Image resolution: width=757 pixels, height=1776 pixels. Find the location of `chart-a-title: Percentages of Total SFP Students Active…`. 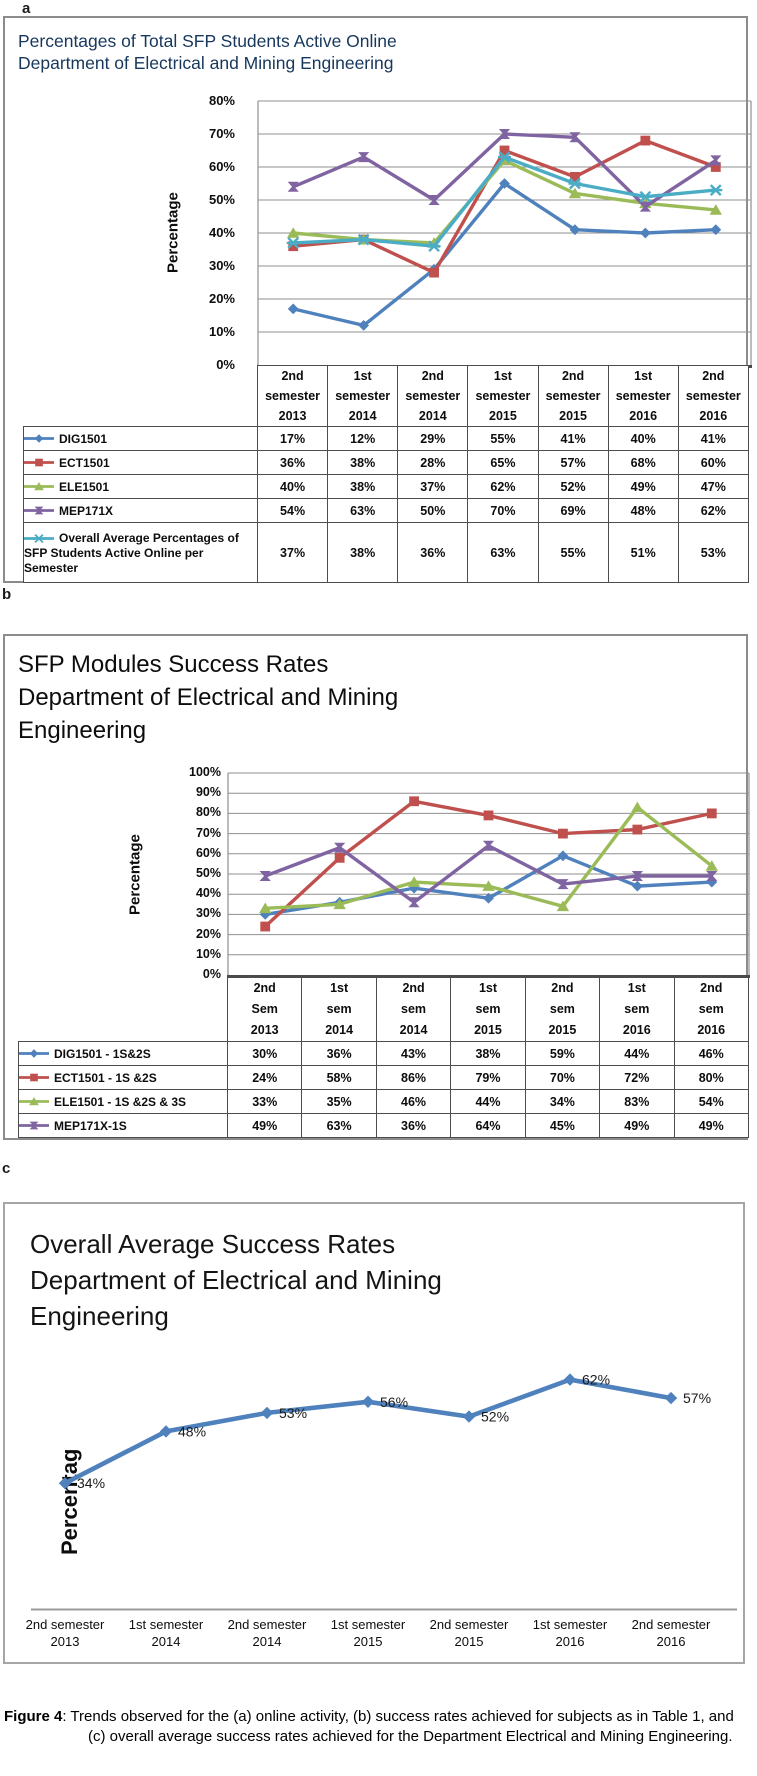

chart-a-title: Percentages of Total SFP Students Active… is located at coordinates (207, 52).